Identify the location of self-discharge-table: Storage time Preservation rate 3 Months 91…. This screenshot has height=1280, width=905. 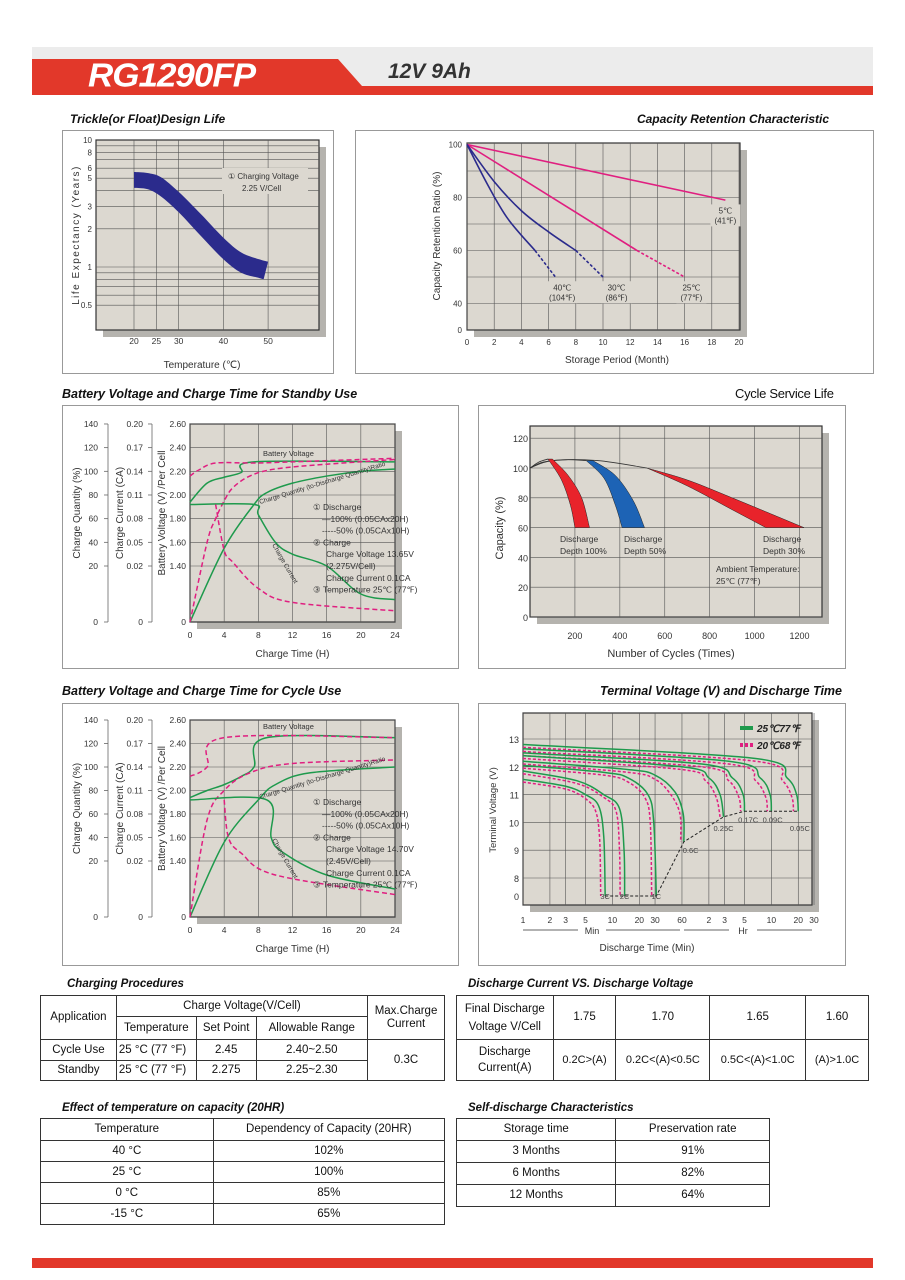
(612, 1162).